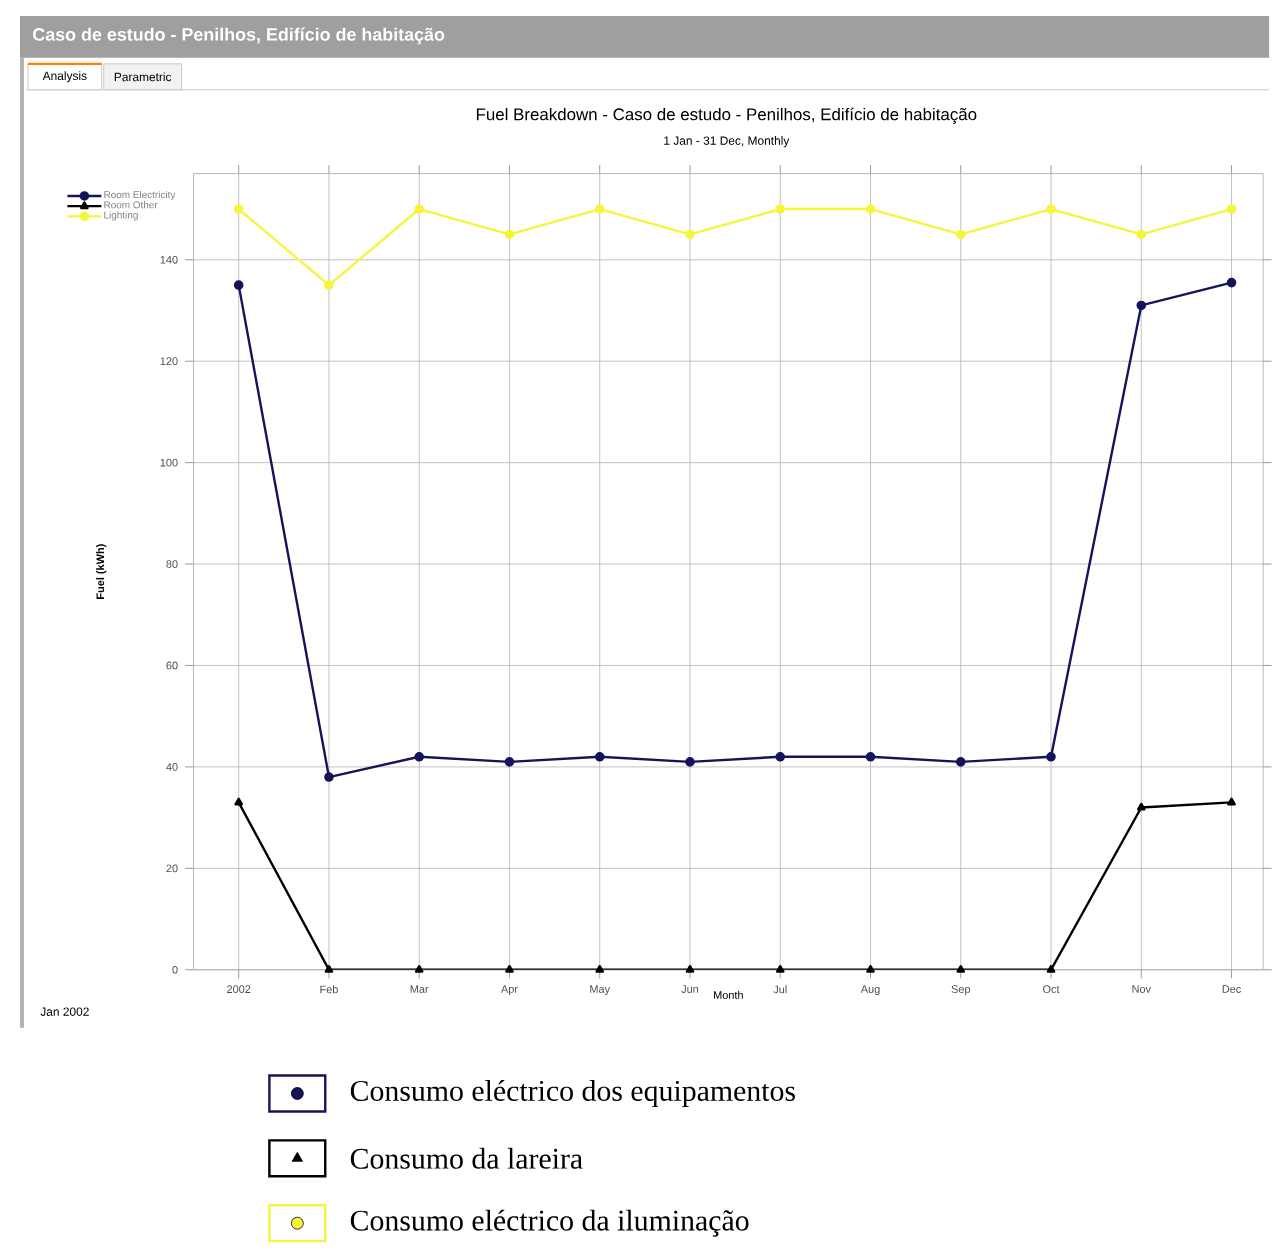 This screenshot has height=1252, width=1272. What do you see at coordinates (549, 1224) in the screenshot?
I see `text: Consumo eléctrico da iluminação` at bounding box center [549, 1224].